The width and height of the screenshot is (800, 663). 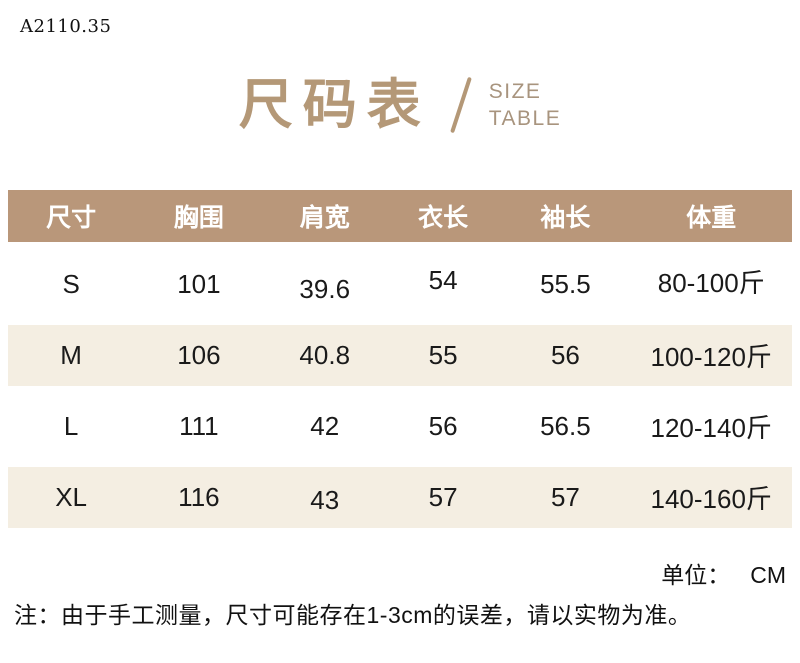 I want to click on cell-sleeve: 57, so click(x=565, y=497).